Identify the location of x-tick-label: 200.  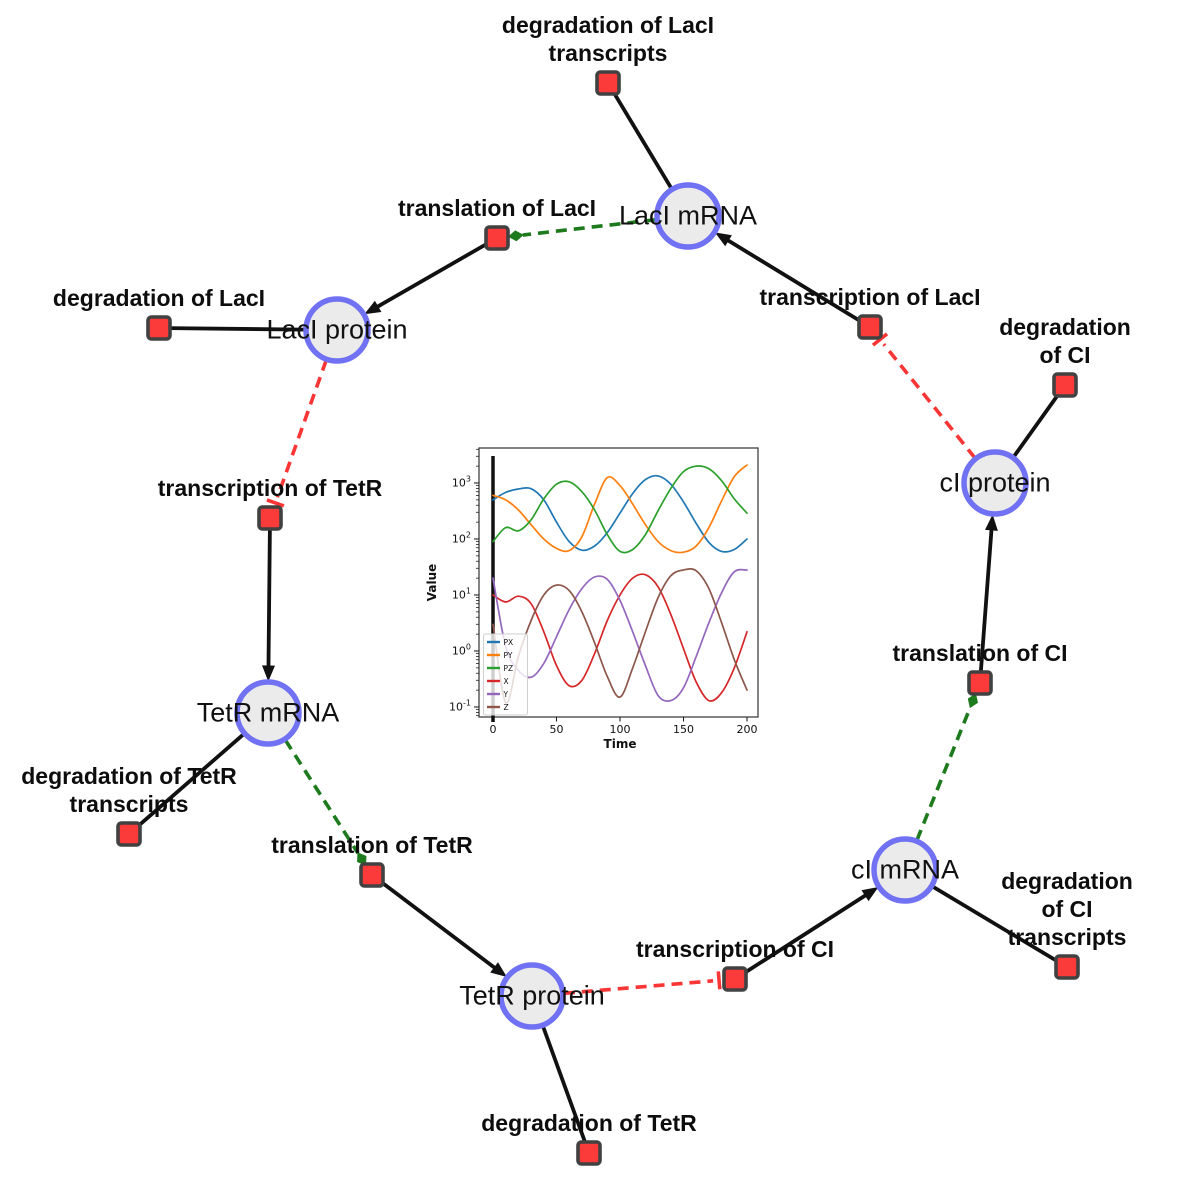
(747, 729).